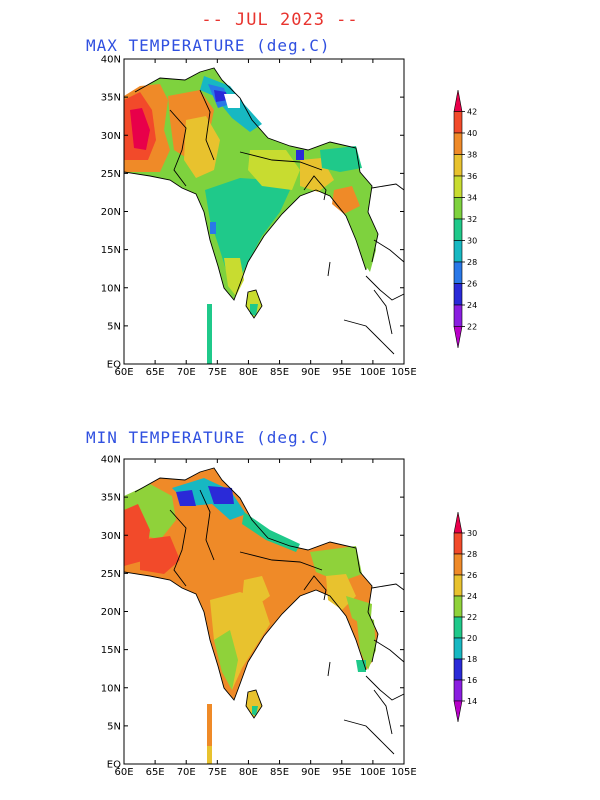  What do you see at coordinates (111, 60) in the screenshot?
I see `lat-tick-label: 40N` at bounding box center [111, 60].